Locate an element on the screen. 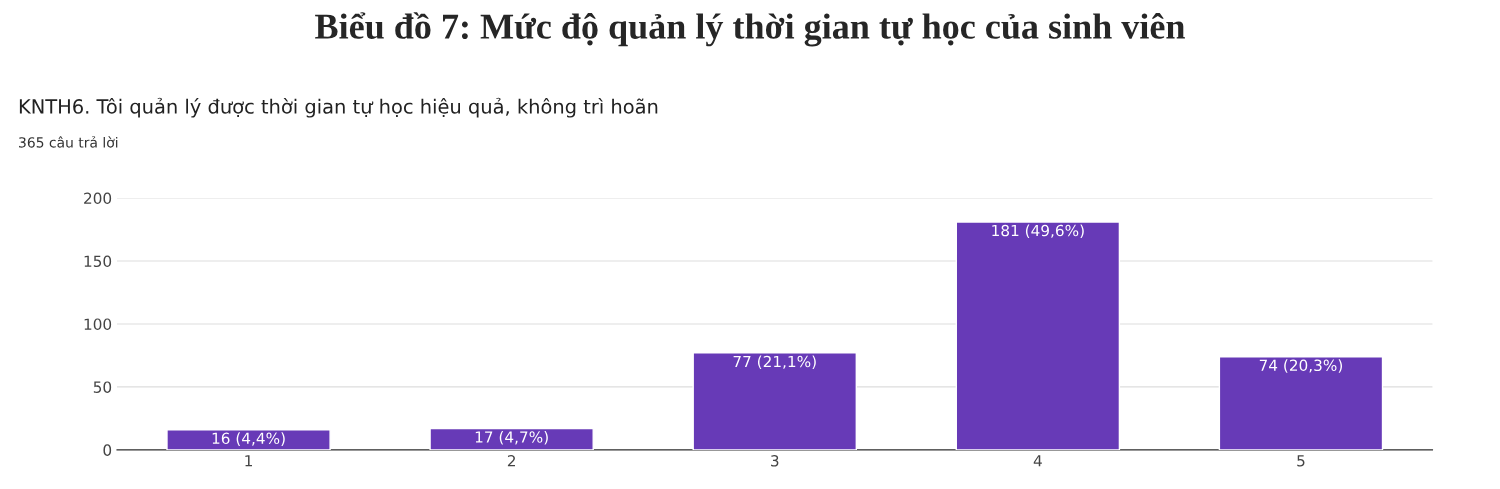  data-label: 77 (21,1%) is located at coordinates (774, 362).